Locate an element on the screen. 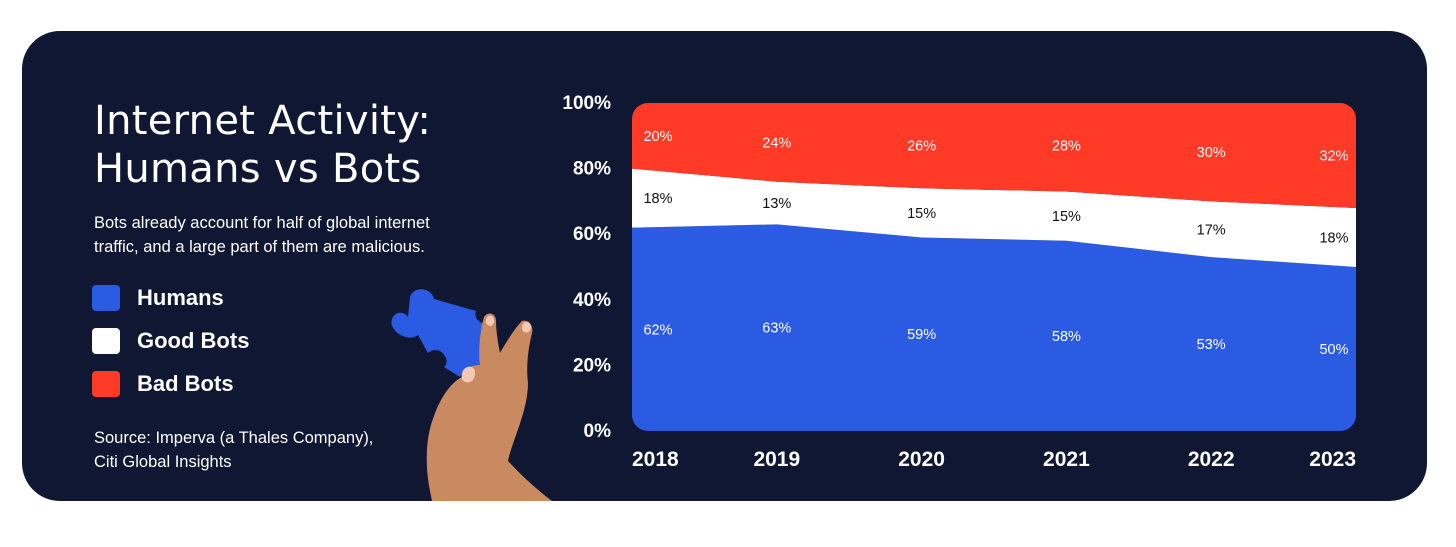 Image resolution: width=1456 pixels, height=547 pixels. x-tick-label: 2020 is located at coordinates (921, 459).